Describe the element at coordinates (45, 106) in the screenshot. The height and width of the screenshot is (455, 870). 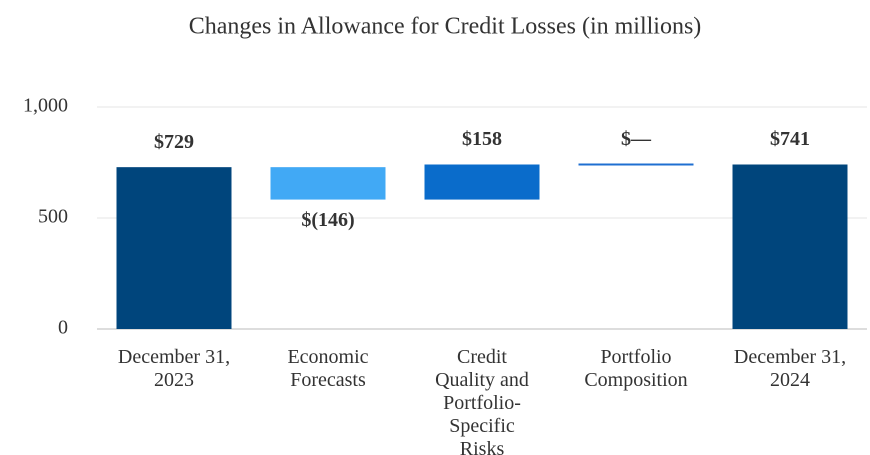
I see `y-tick-label: 1,000` at that location.